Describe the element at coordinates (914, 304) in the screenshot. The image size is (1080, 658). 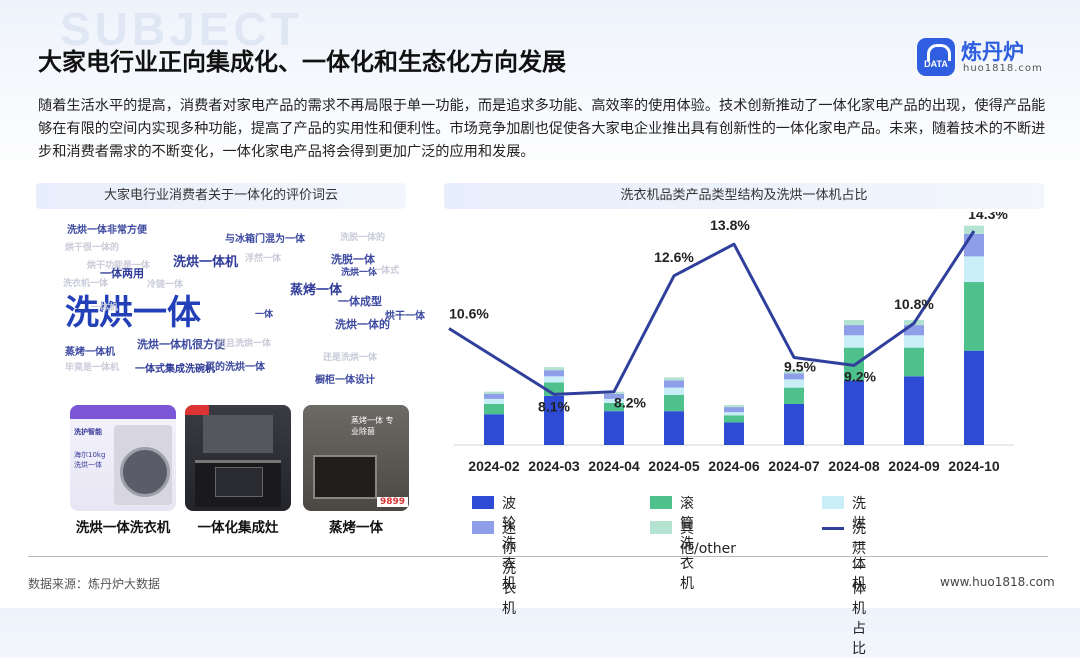
I see `line-data-label: 10.8%` at that location.